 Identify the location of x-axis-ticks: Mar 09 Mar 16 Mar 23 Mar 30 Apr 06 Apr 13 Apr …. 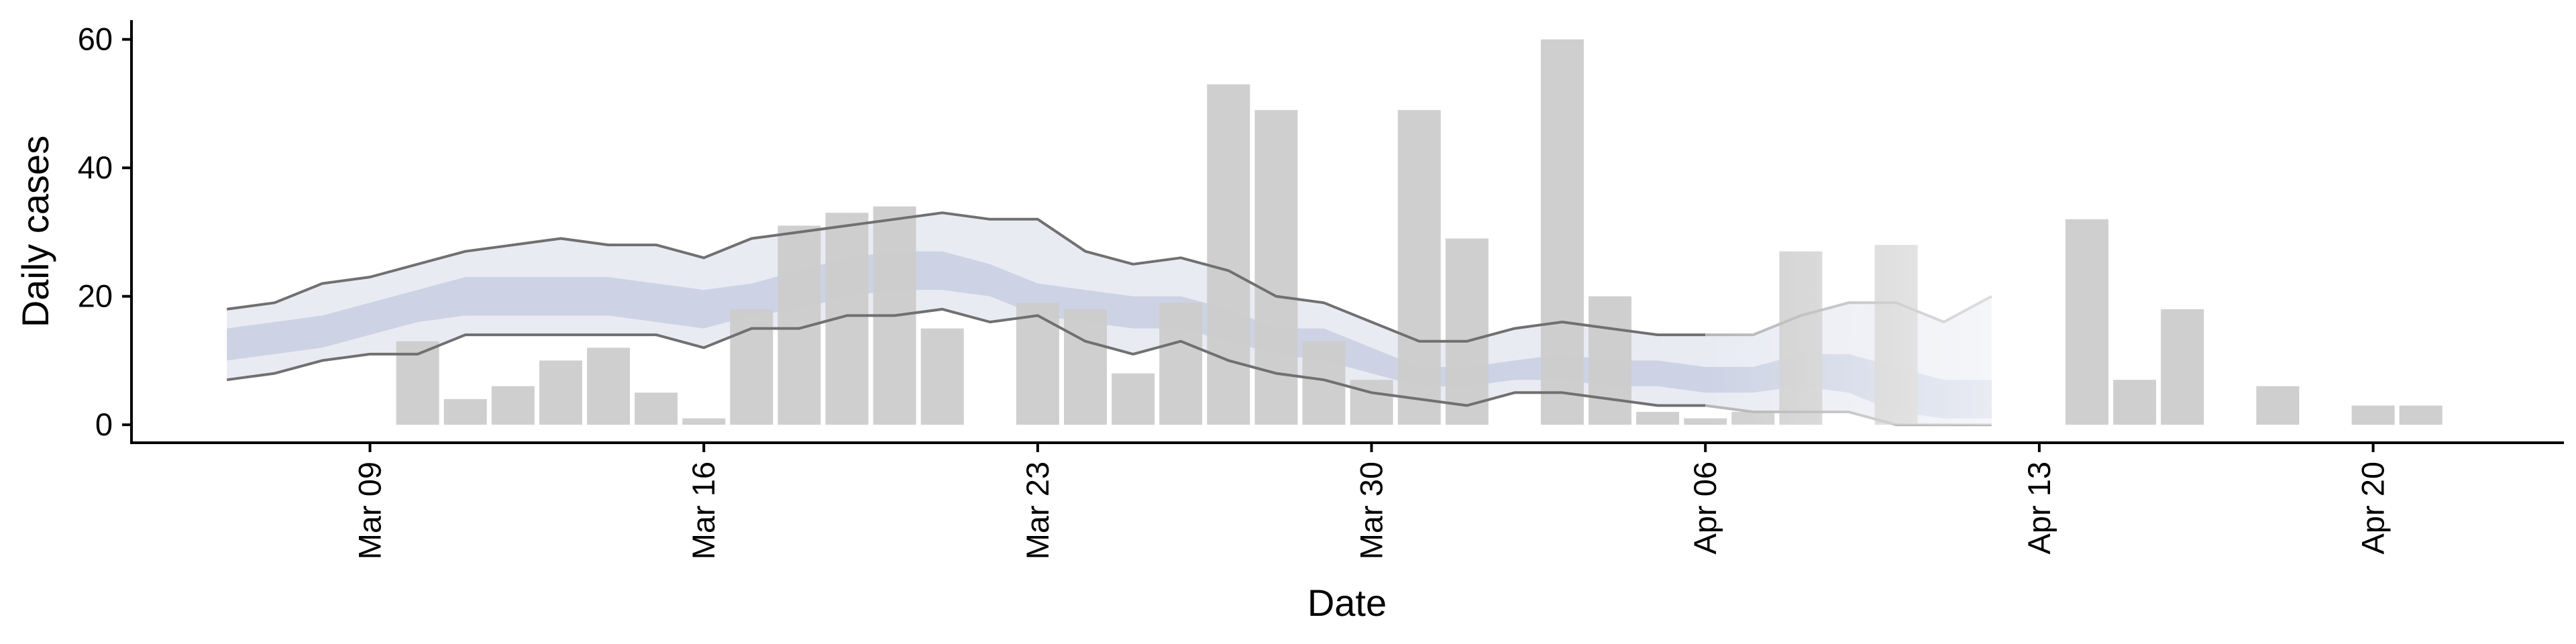
(1371, 501).